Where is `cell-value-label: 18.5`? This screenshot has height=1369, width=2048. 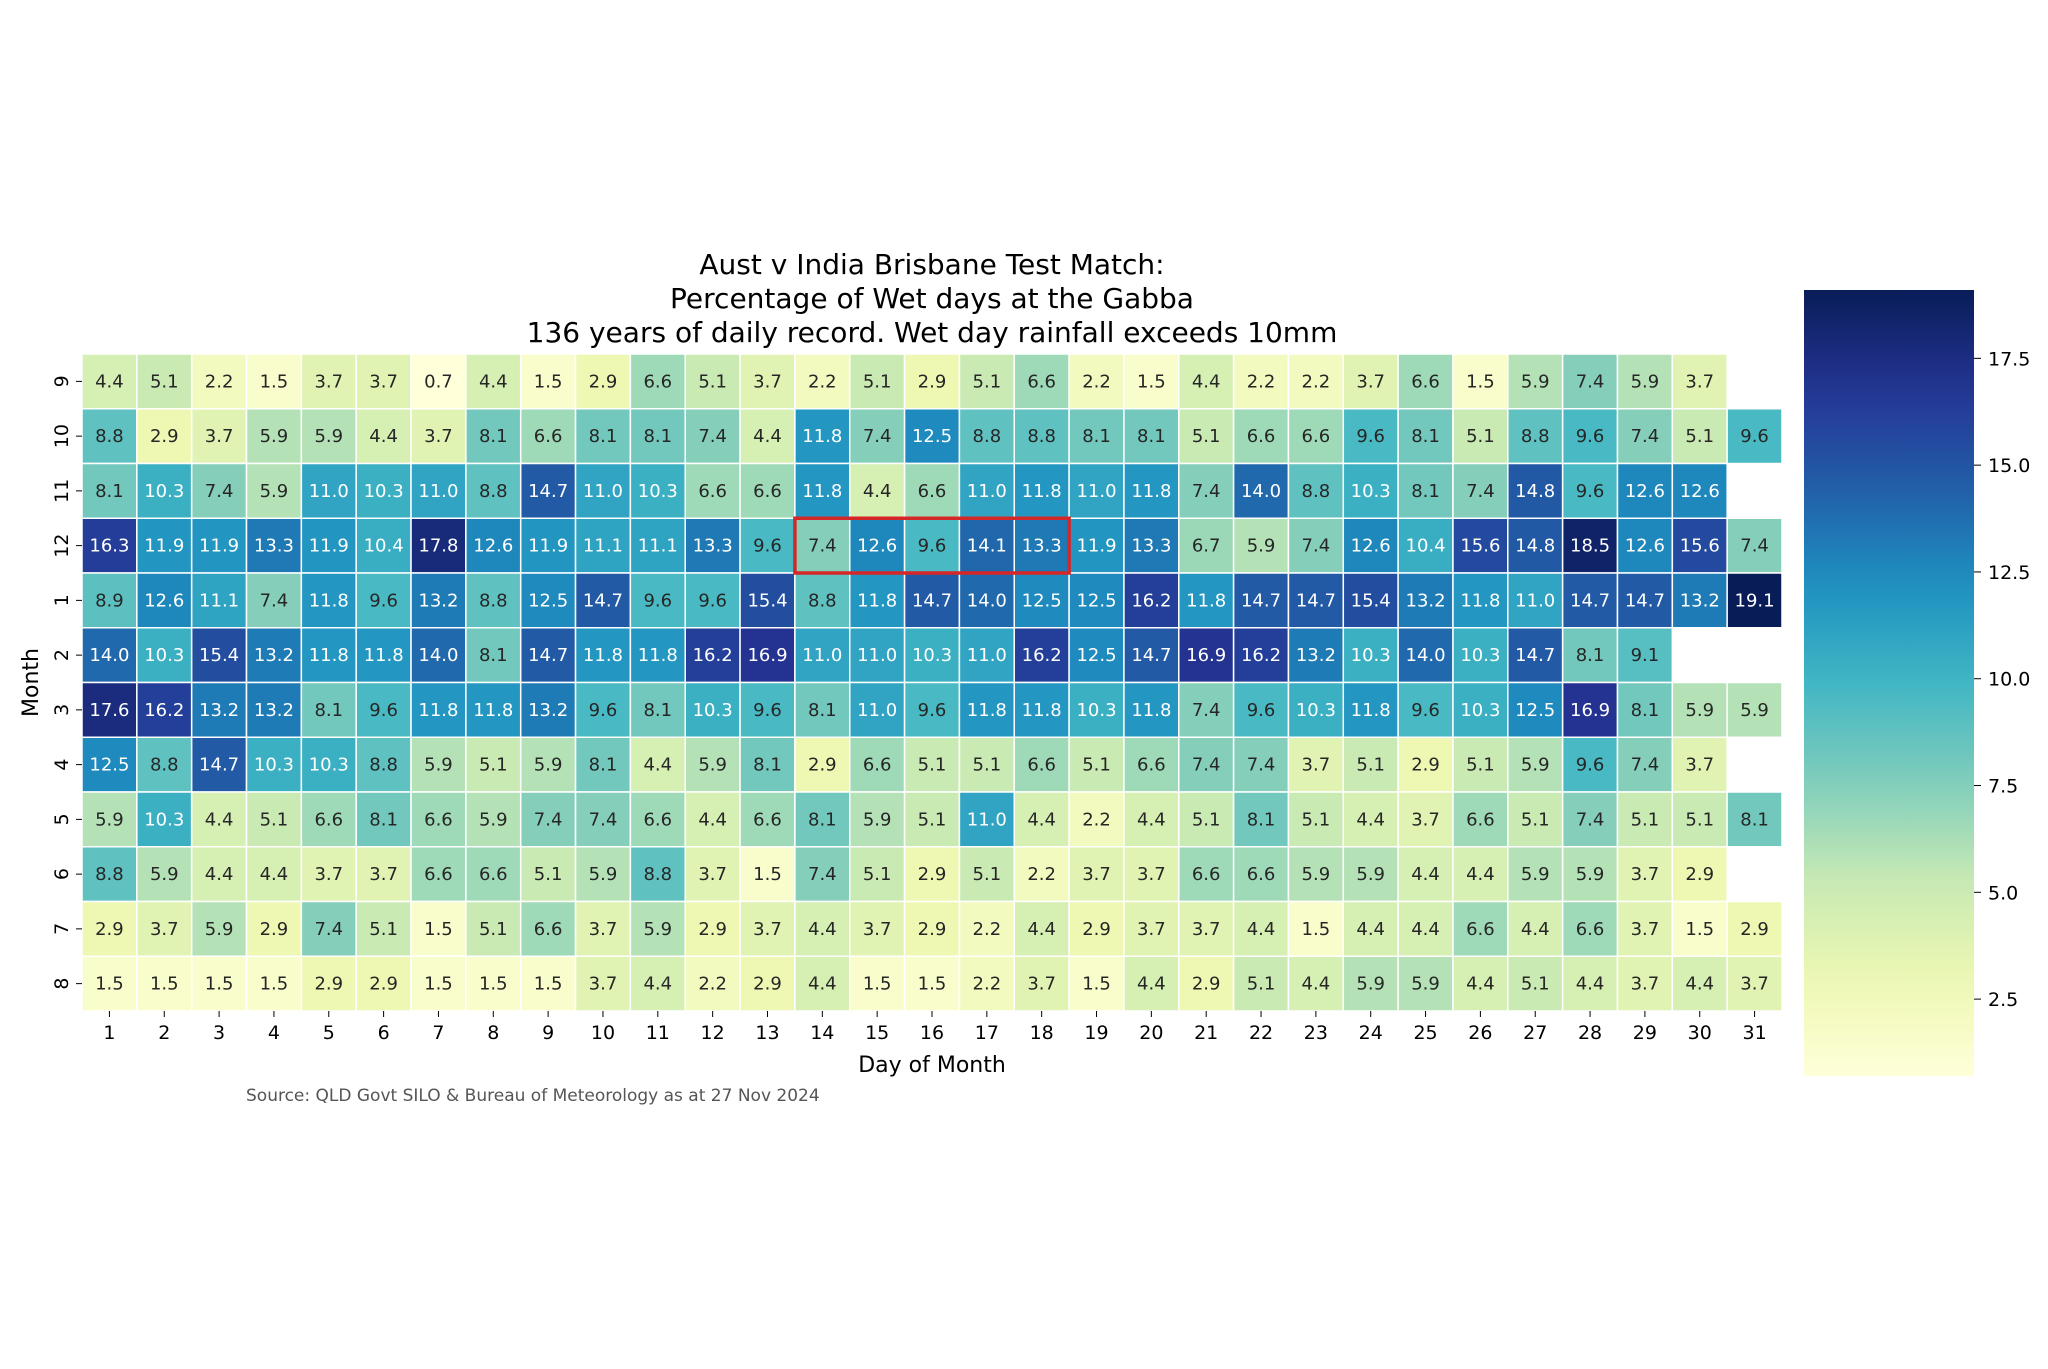
cell-value-label: 18.5 is located at coordinates (1590, 546).